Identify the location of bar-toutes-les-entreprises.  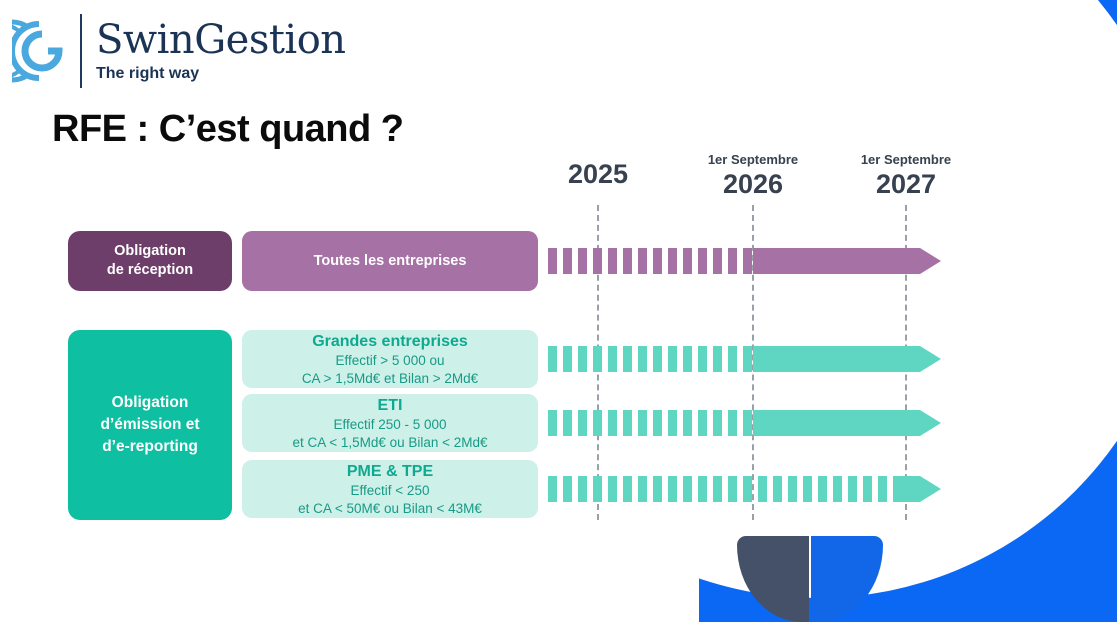
(558, 261).